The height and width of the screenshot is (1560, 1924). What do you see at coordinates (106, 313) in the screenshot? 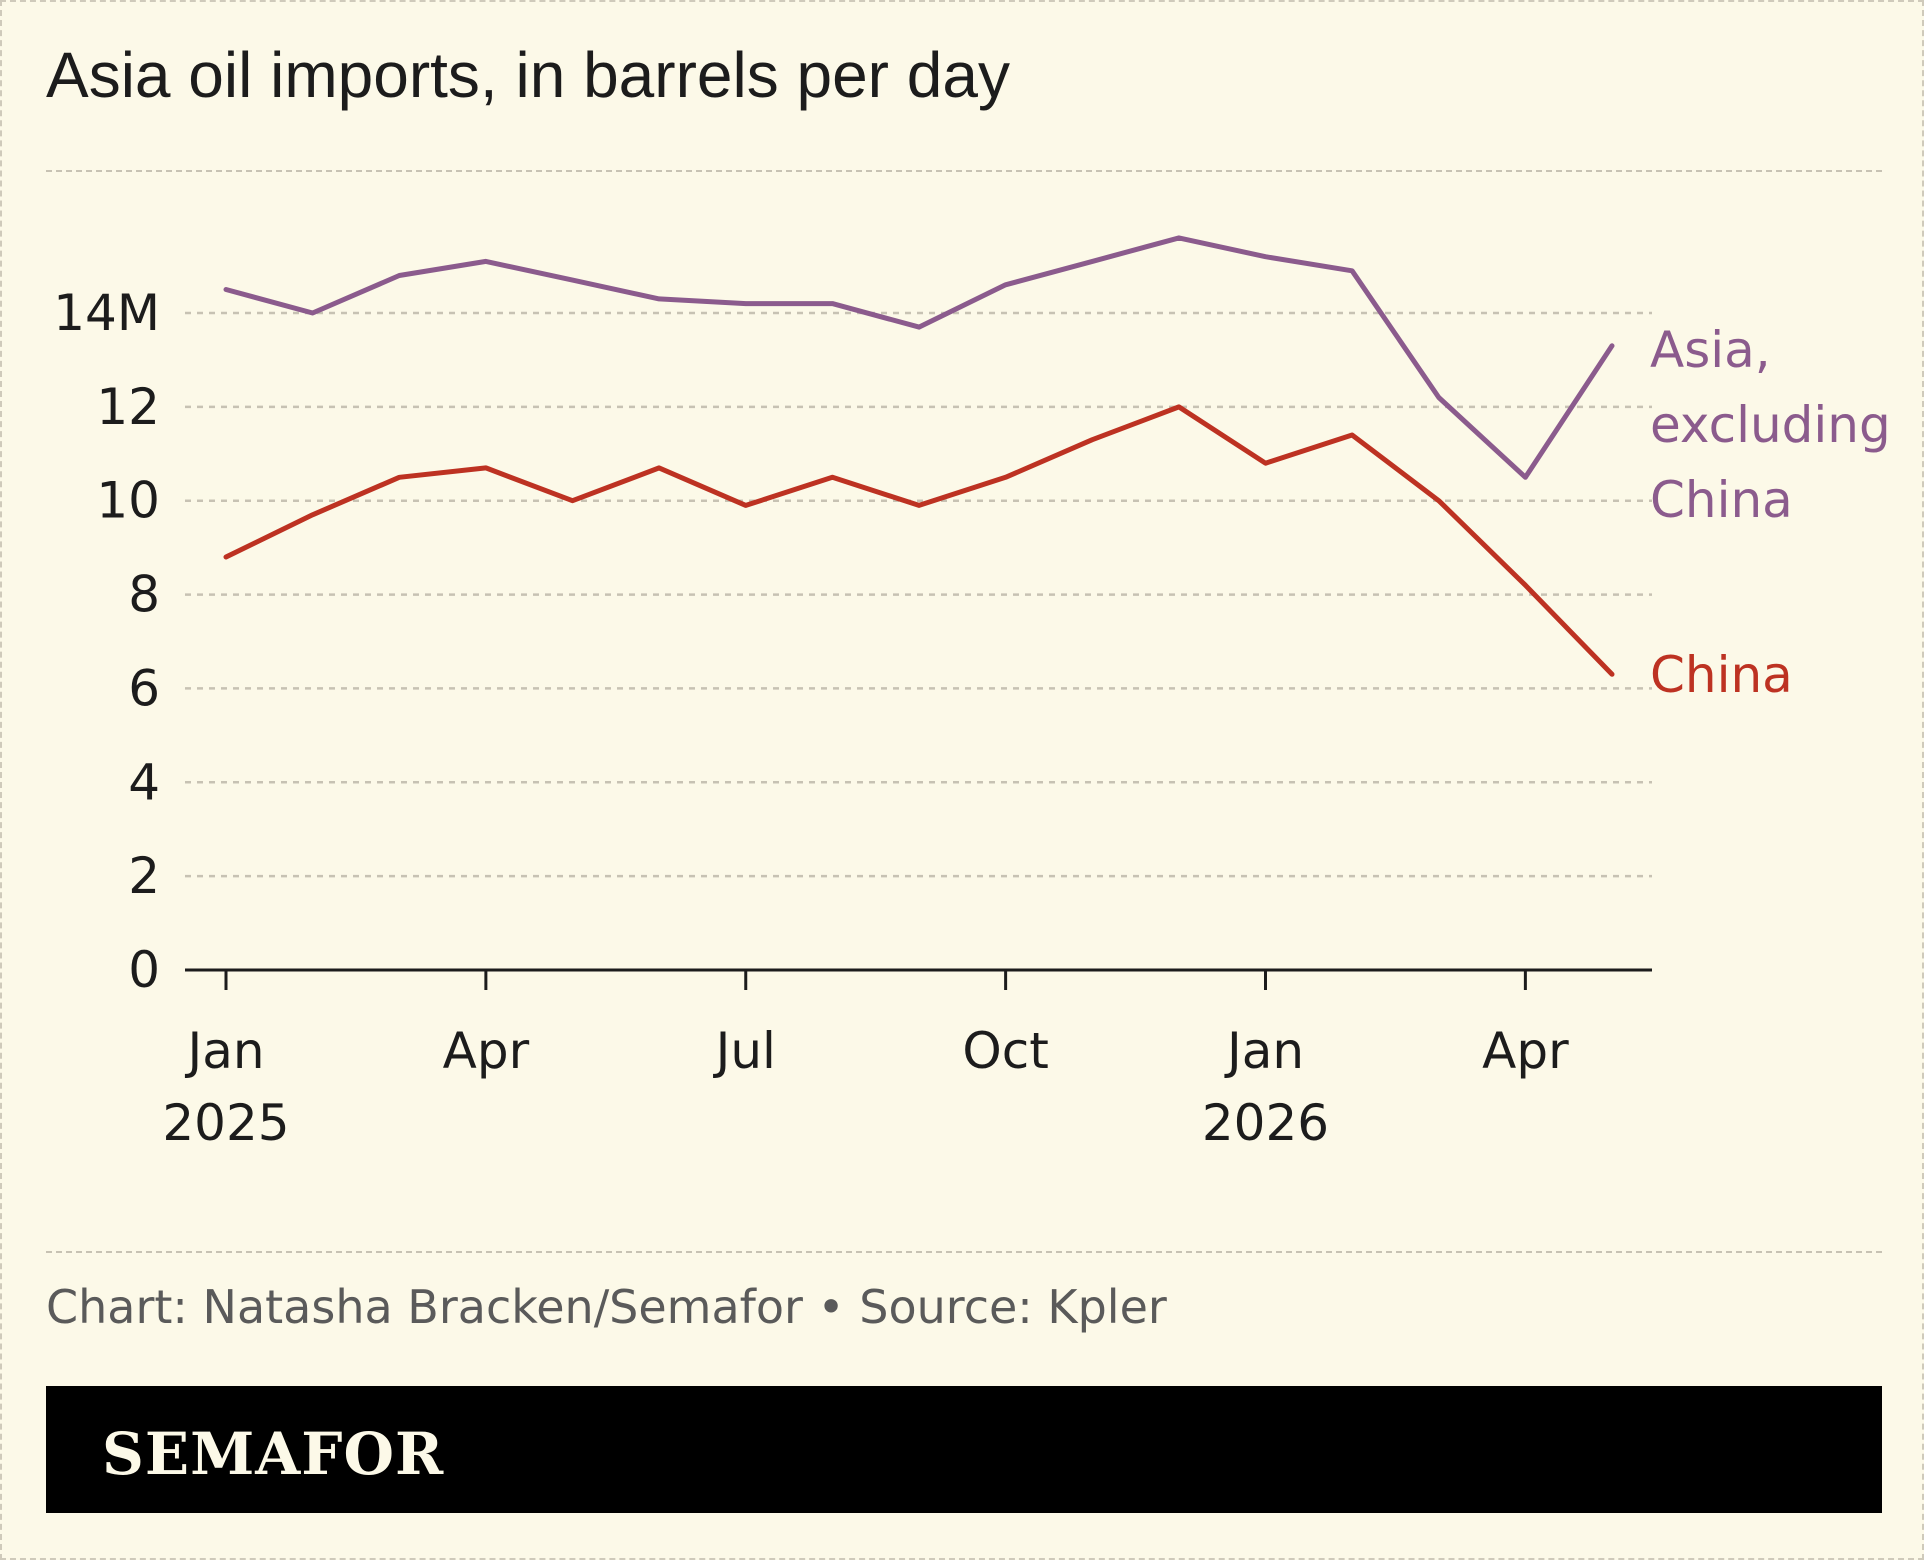
I see `y-tick-label: 14M` at bounding box center [106, 313].